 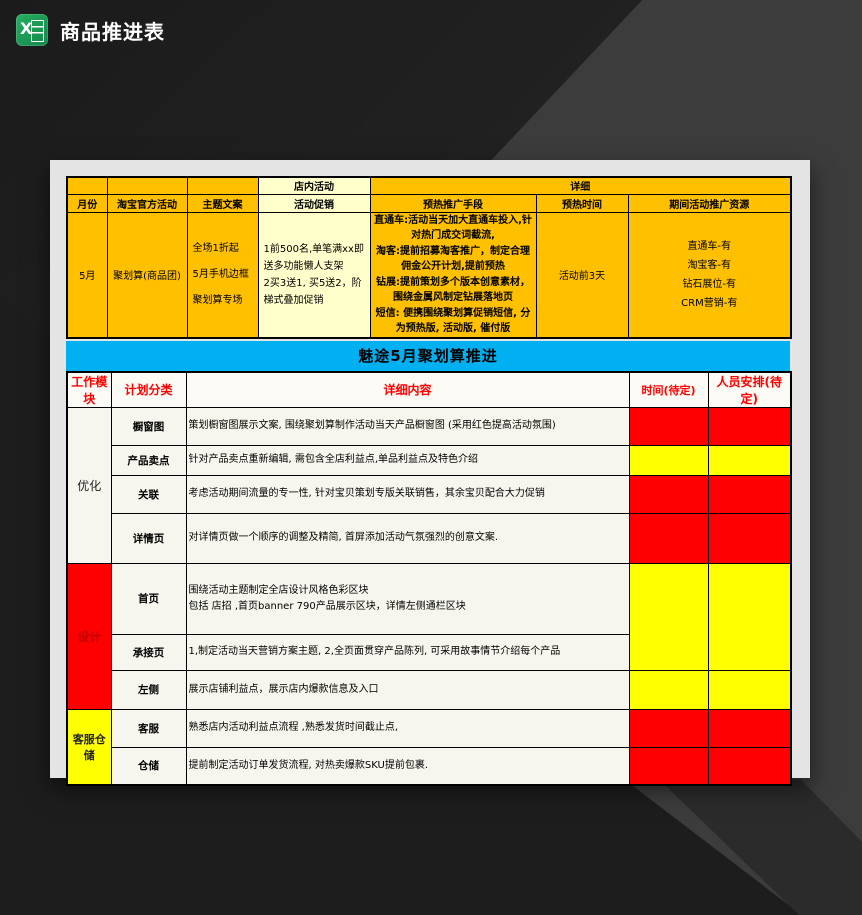 I want to click on section-banner: 魅途5月聚划算推进, so click(x=428, y=355).